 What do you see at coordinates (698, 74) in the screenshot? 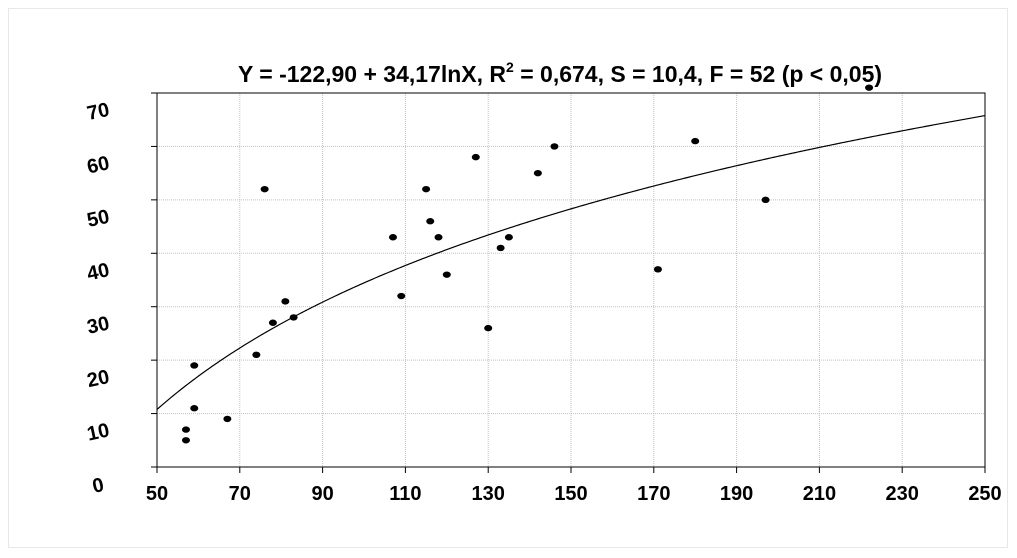
I see `chart-title-stats: = 0,674, S = 10,4, F = 52 (p < 0,05)` at bounding box center [698, 74].